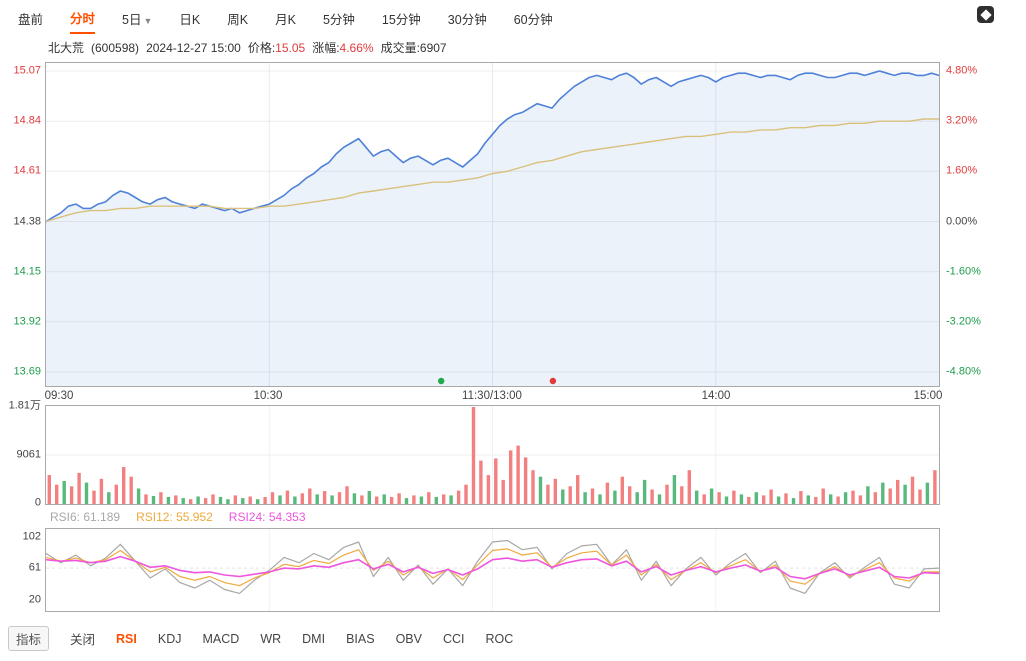 The height and width of the screenshot is (661, 1026). Describe the element at coordinates (28, 454) in the screenshot. I see `volume-axis-mid: 9061` at that location.